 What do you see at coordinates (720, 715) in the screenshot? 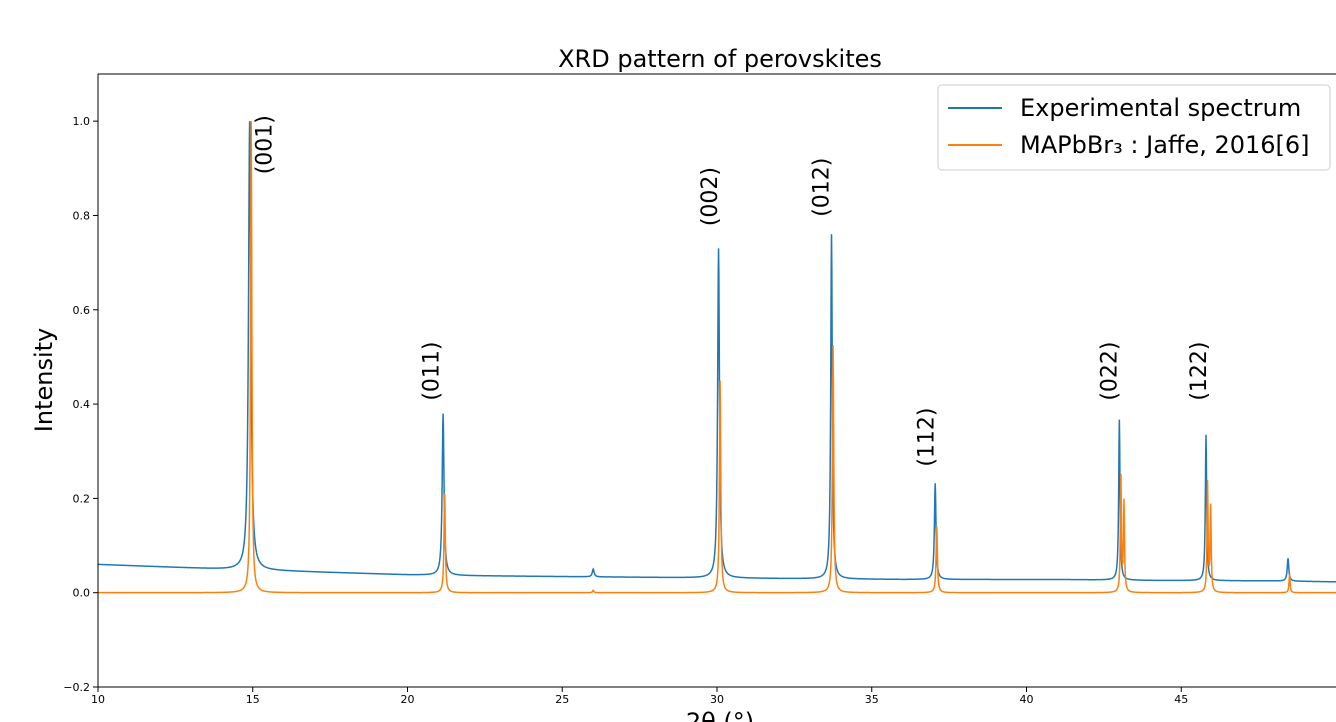
I see `x-axis-label: 2θ (°)` at bounding box center [720, 715].